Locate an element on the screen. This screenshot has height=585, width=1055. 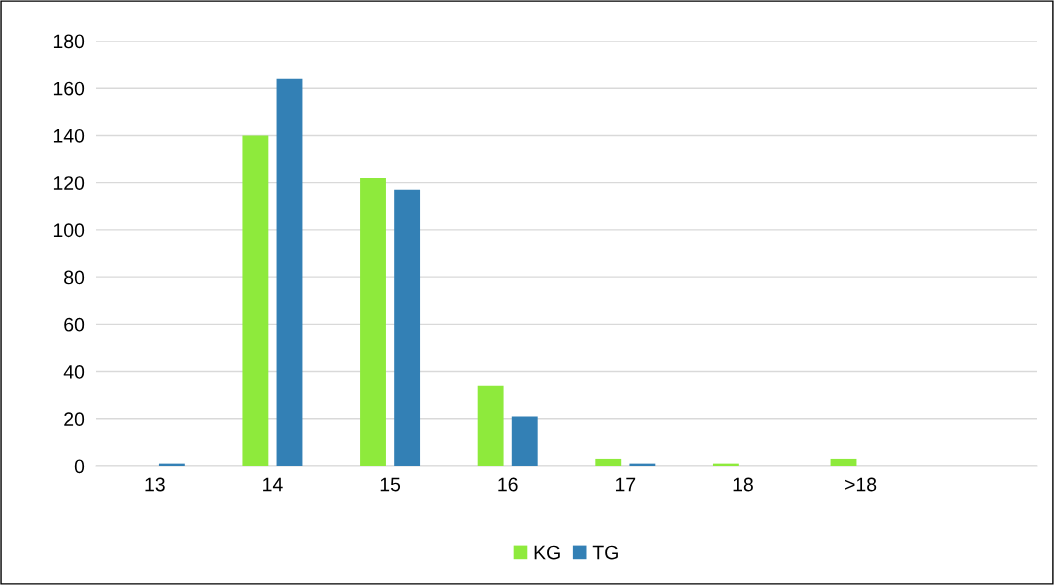
y-tick-label: 40 is located at coordinates (74, 372).